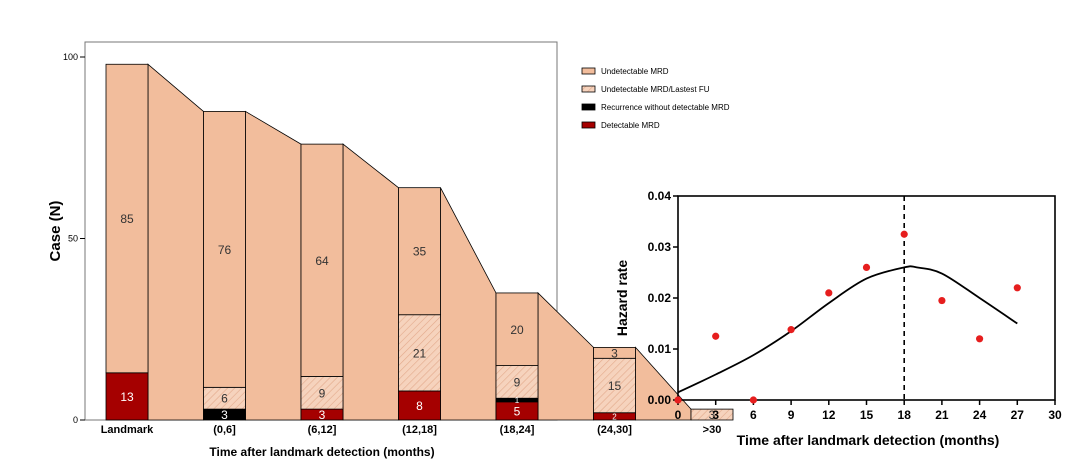  I want to click on left-x-tick-label: (24,30], so click(614, 430).